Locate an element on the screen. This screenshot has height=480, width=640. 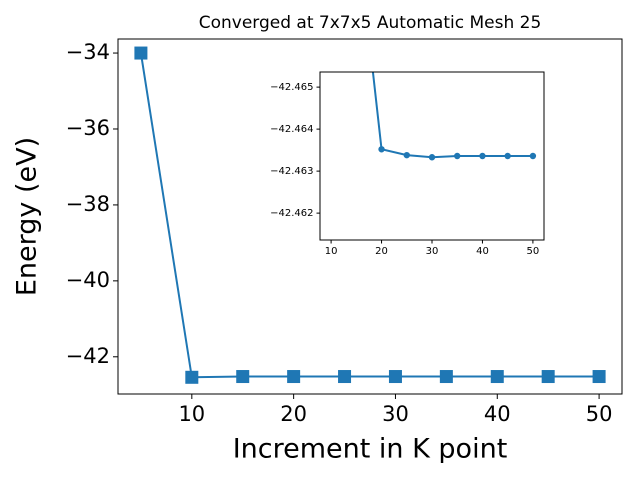
y-tick-label: −36 is located at coordinates (88, 128).